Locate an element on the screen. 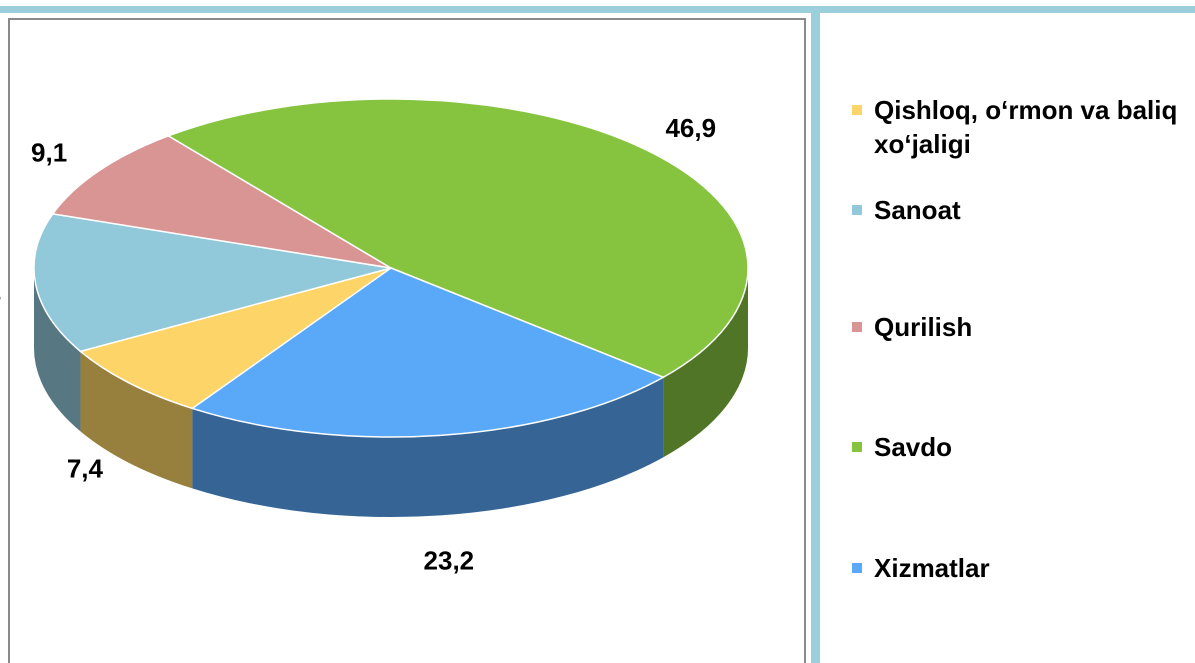 This screenshot has height=663, width=1195. legend-label: Qurilish is located at coordinates (923, 327).